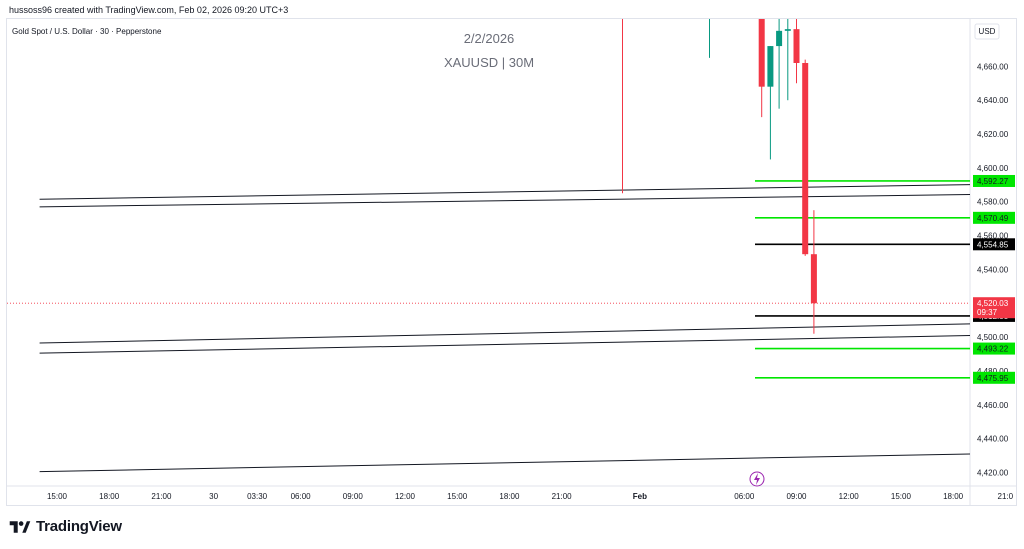 The width and height of the screenshot is (1024, 549). I want to click on time-tick-label: 21:0, so click(1006, 496).